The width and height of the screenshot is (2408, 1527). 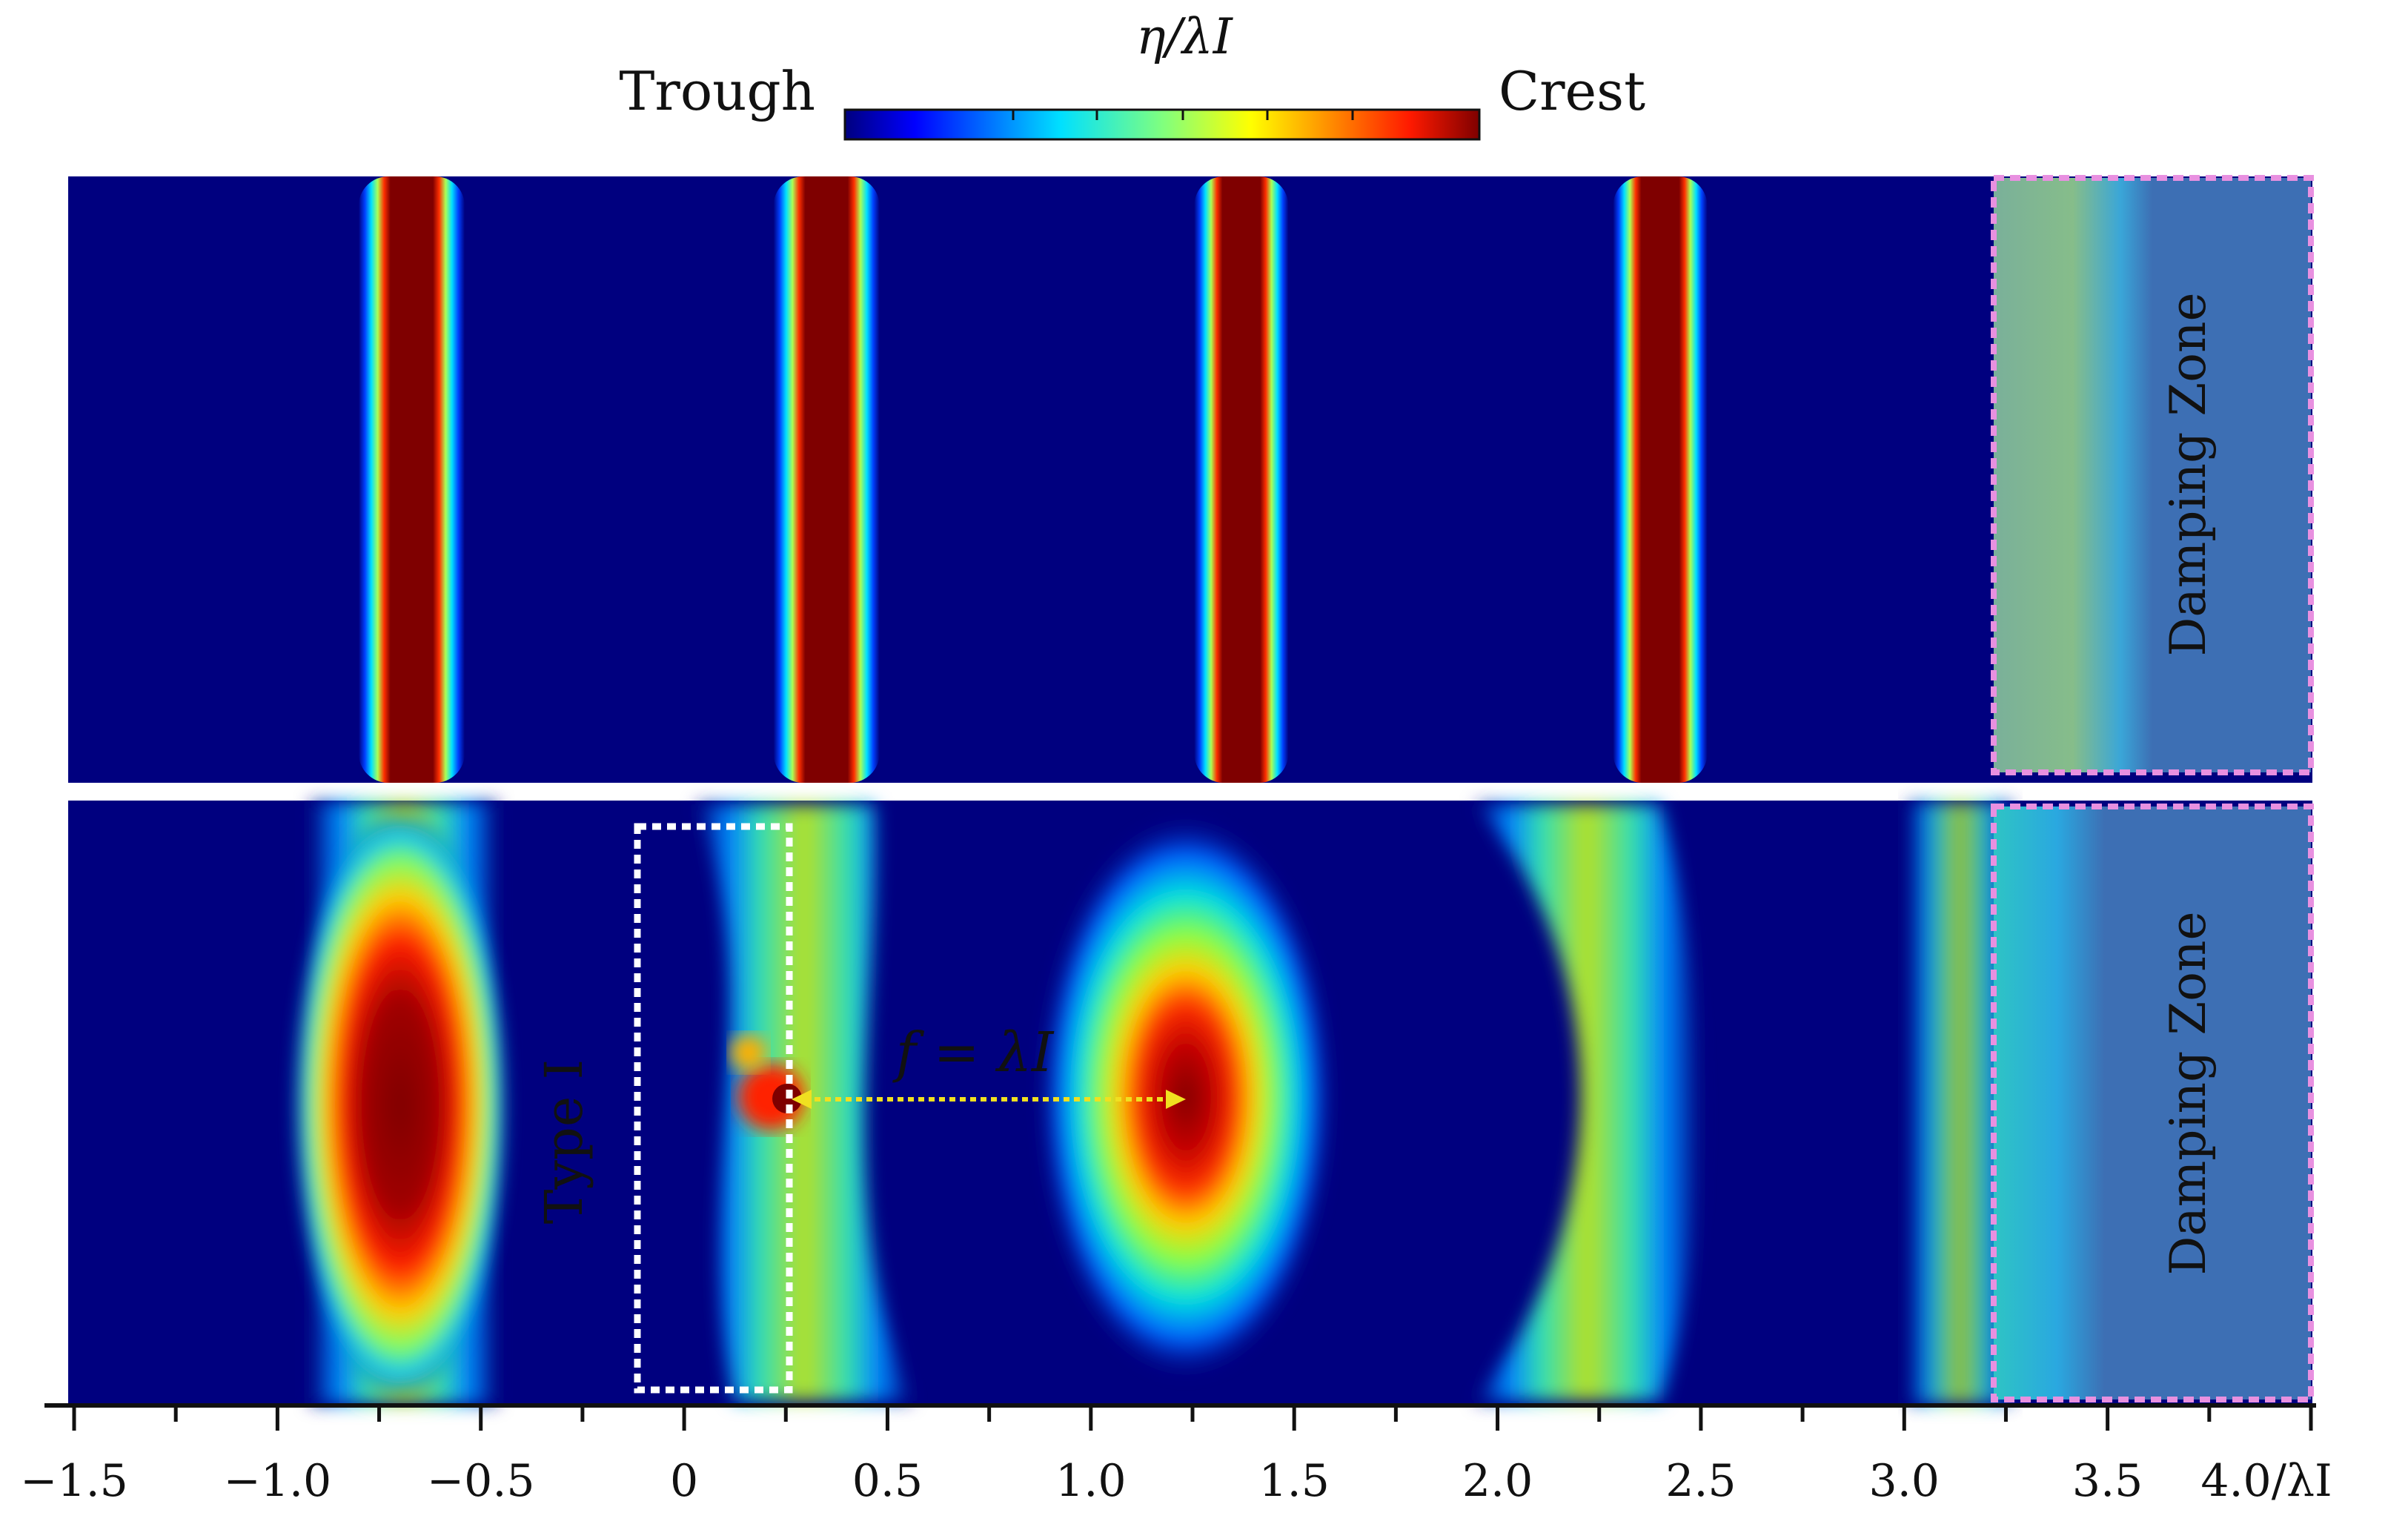 I want to click on x-tick-label-6: 1.5, so click(x=1293, y=1481).